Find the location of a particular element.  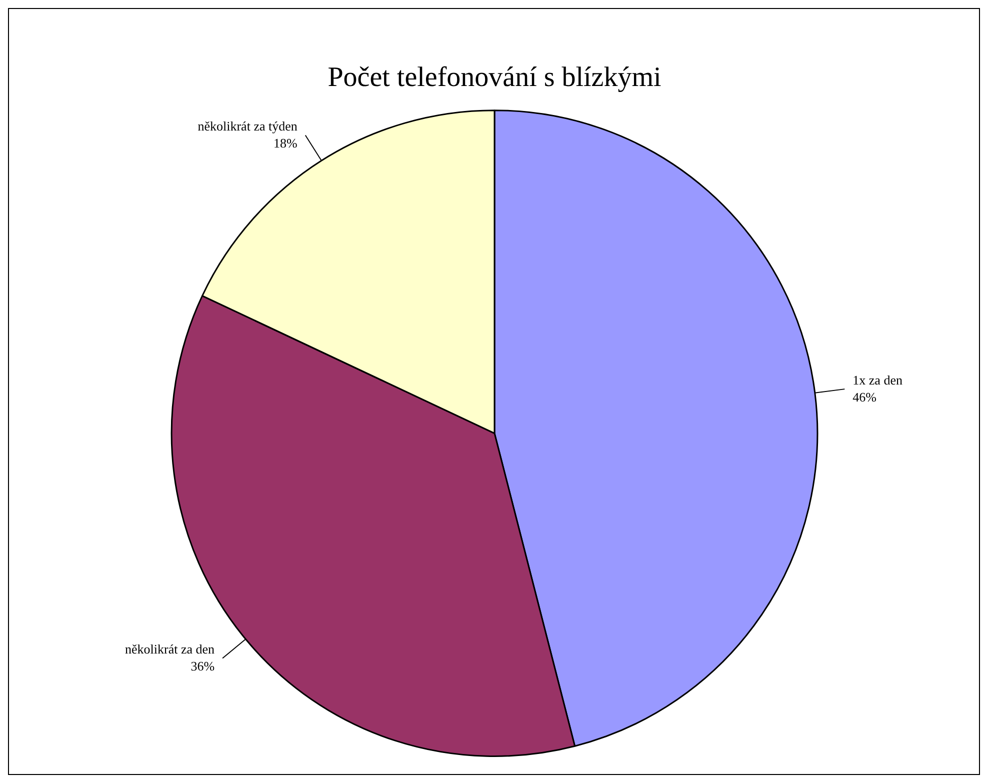

slice-label: 1x za den is located at coordinates (877, 380).